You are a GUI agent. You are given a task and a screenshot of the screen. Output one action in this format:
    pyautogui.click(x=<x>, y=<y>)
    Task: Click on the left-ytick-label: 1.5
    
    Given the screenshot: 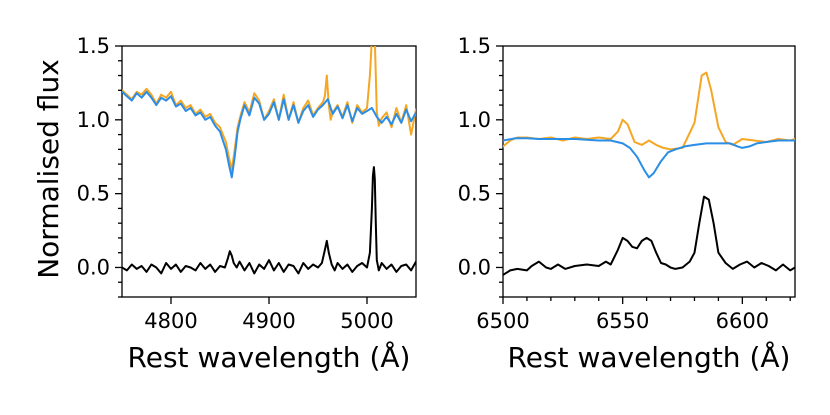 What is the action you would take?
    pyautogui.click(x=93, y=46)
    